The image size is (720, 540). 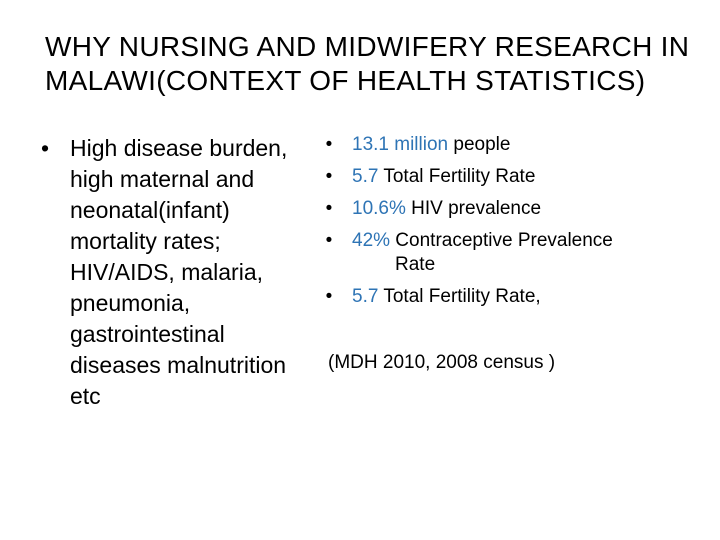 I want to click on left-line-6: pneumonia,, so click(x=130, y=303).